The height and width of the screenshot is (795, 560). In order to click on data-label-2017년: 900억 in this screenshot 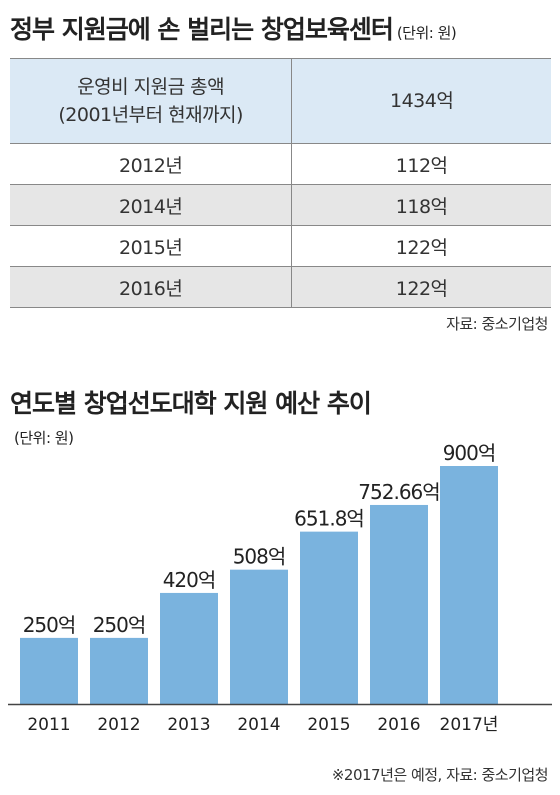, I will do `click(469, 453)`.